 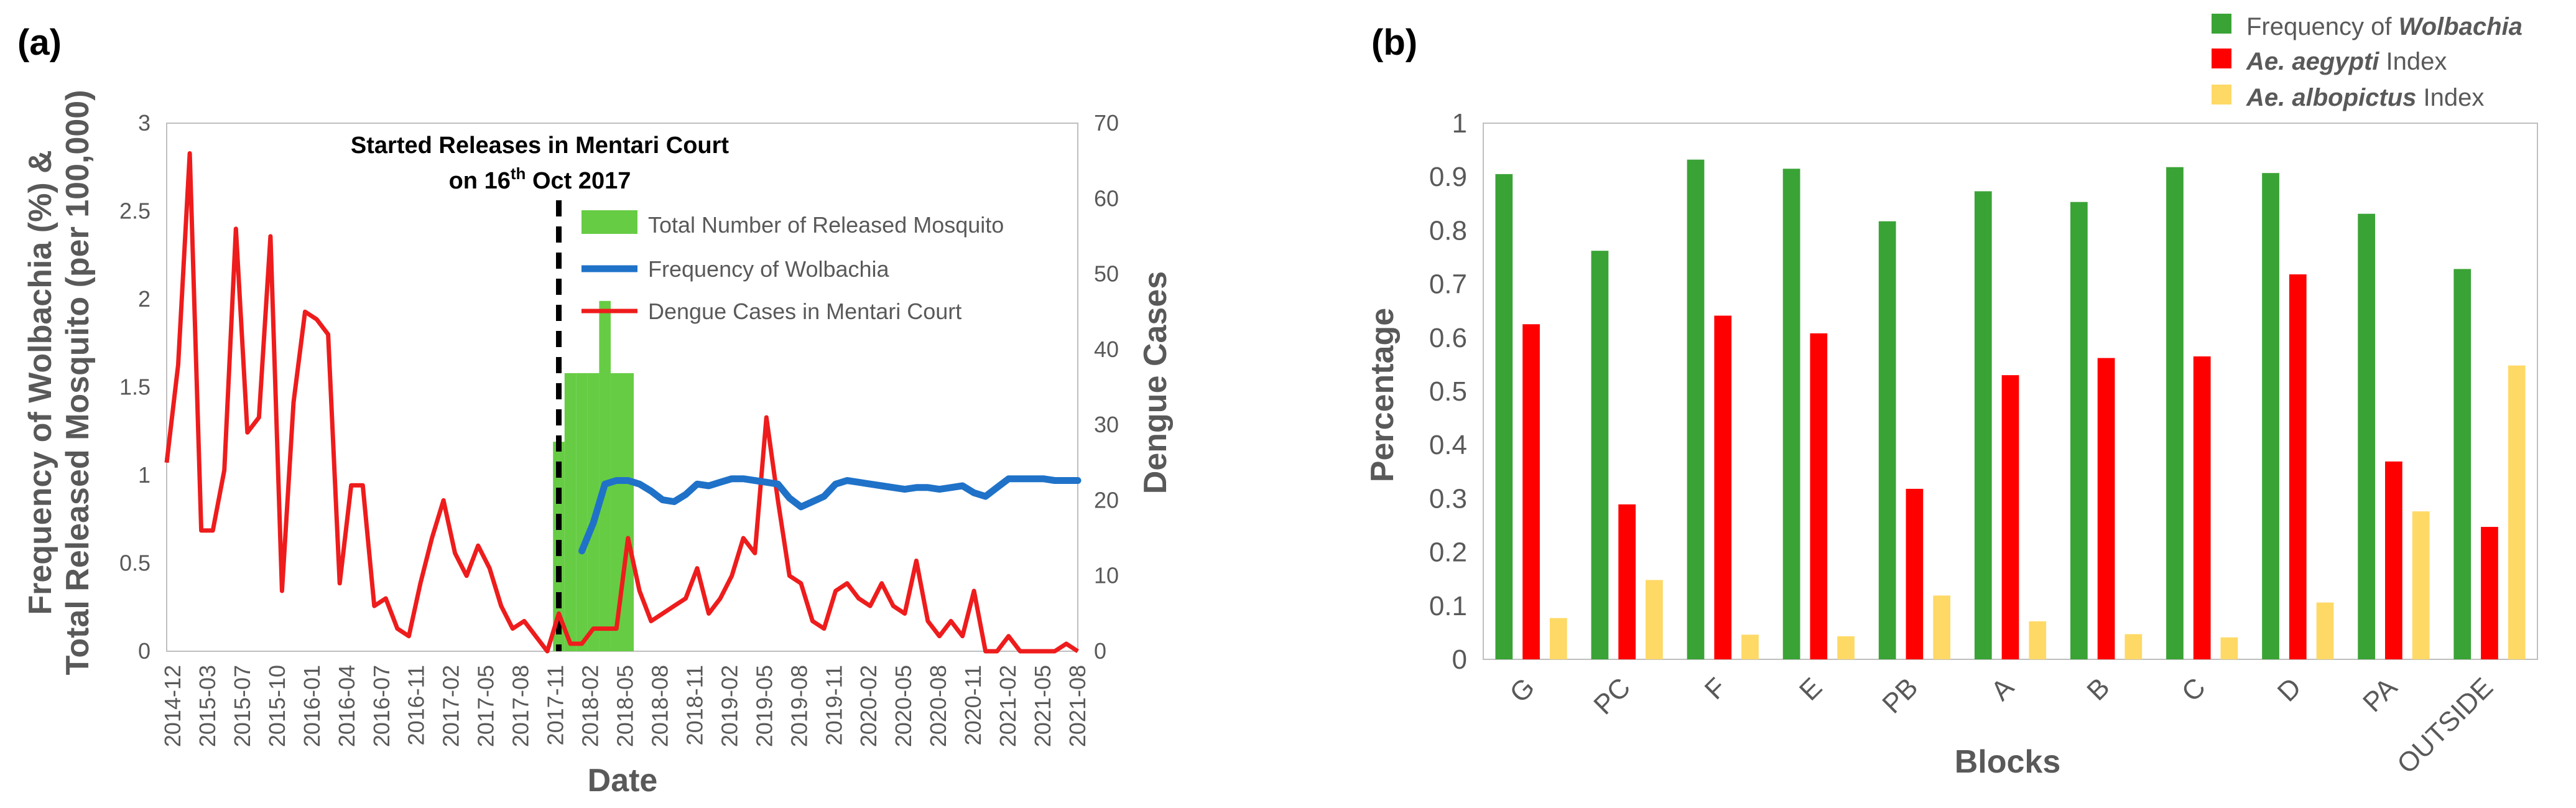 What do you see at coordinates (729, 706) in the screenshot?
I see `panel-a-x-tick-label: 2019-02` at bounding box center [729, 706].